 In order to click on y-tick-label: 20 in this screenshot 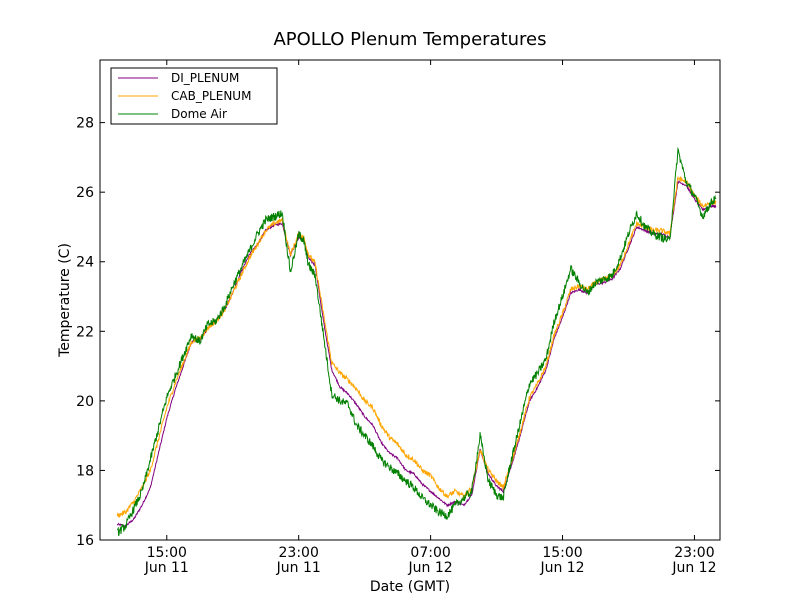, I will do `click(85, 402)`.